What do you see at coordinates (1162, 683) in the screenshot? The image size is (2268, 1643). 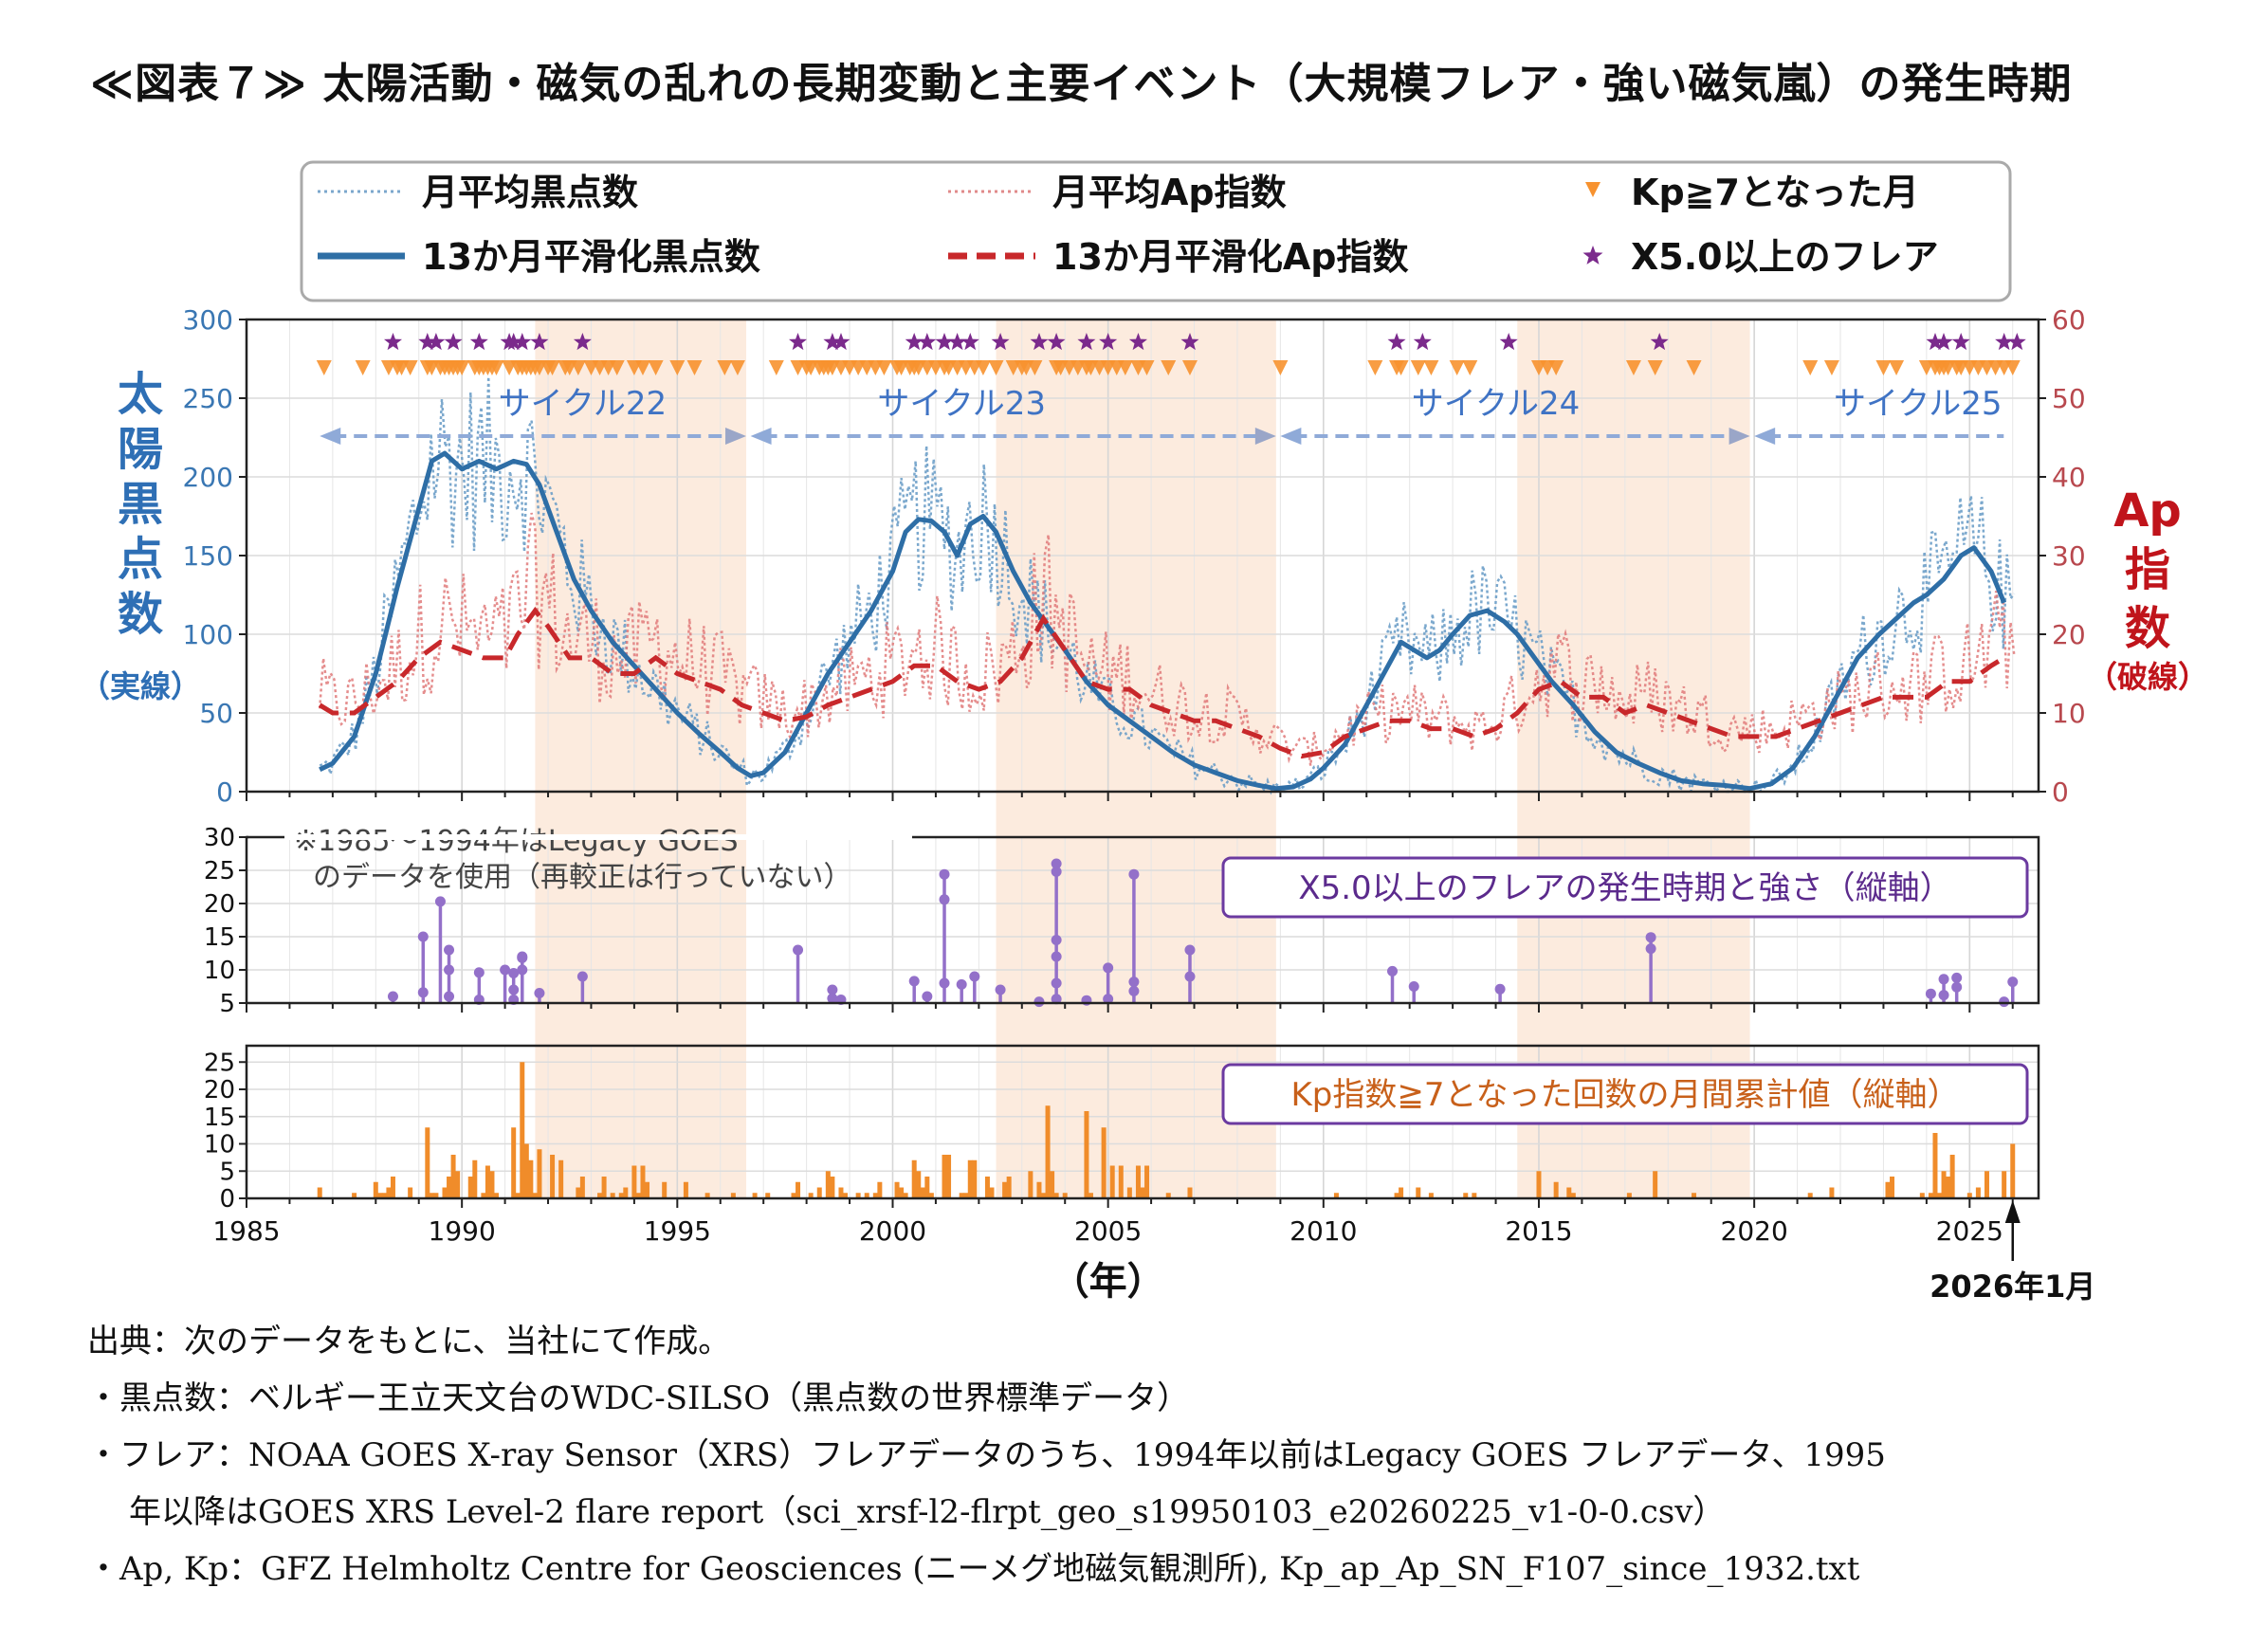 I see `smoothed-ap-line` at bounding box center [1162, 683].